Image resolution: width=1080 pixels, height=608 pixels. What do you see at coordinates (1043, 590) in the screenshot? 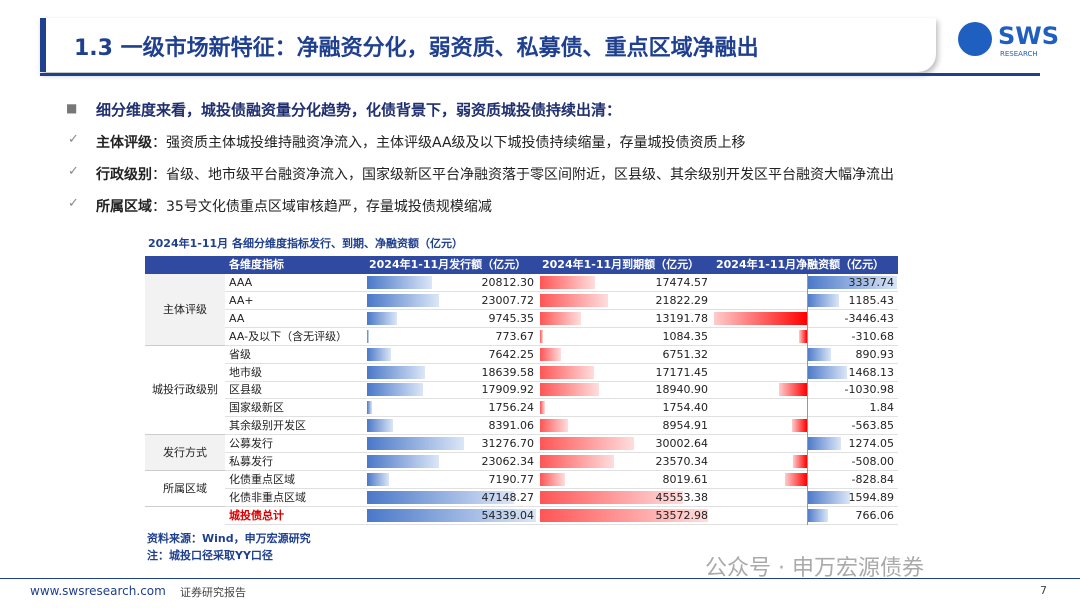
I see `page-number: 7` at bounding box center [1043, 590].